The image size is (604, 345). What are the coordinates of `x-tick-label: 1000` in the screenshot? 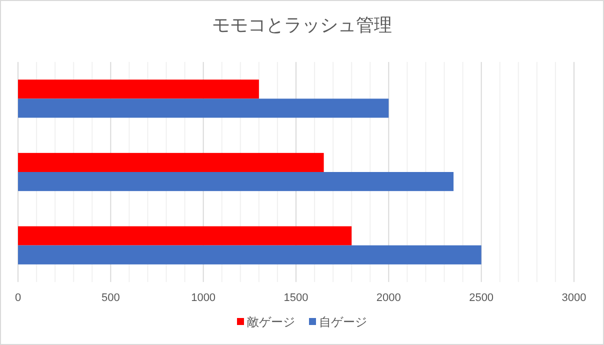 It's located at (203, 298).